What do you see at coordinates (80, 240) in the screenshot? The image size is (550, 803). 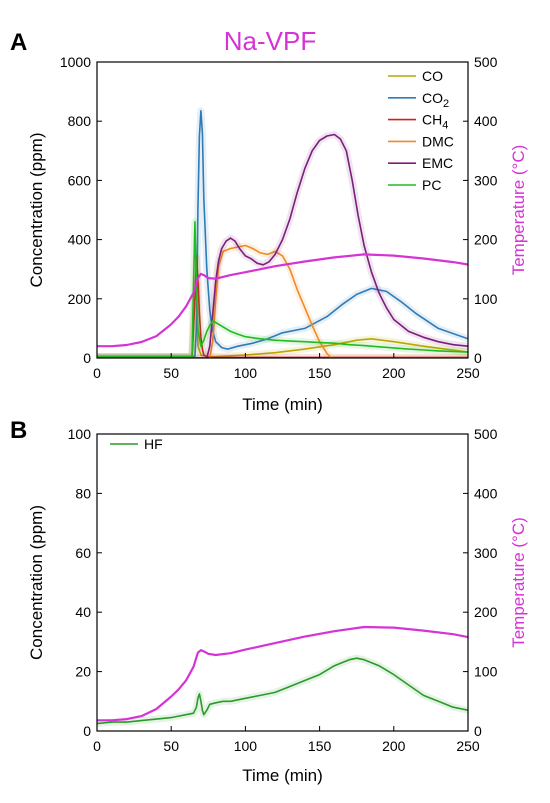 I see `y-tick-label: 400` at bounding box center [80, 240].